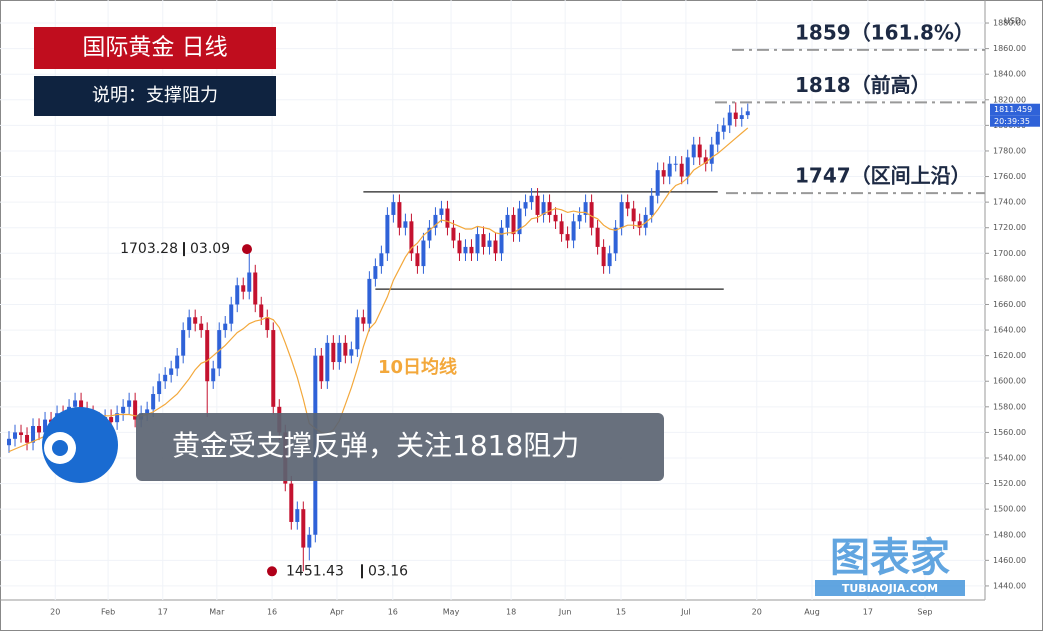 The image size is (1043, 631). What do you see at coordinates (1009, 509) in the screenshot?
I see `y-tick-label: 1500.00` at bounding box center [1009, 509].